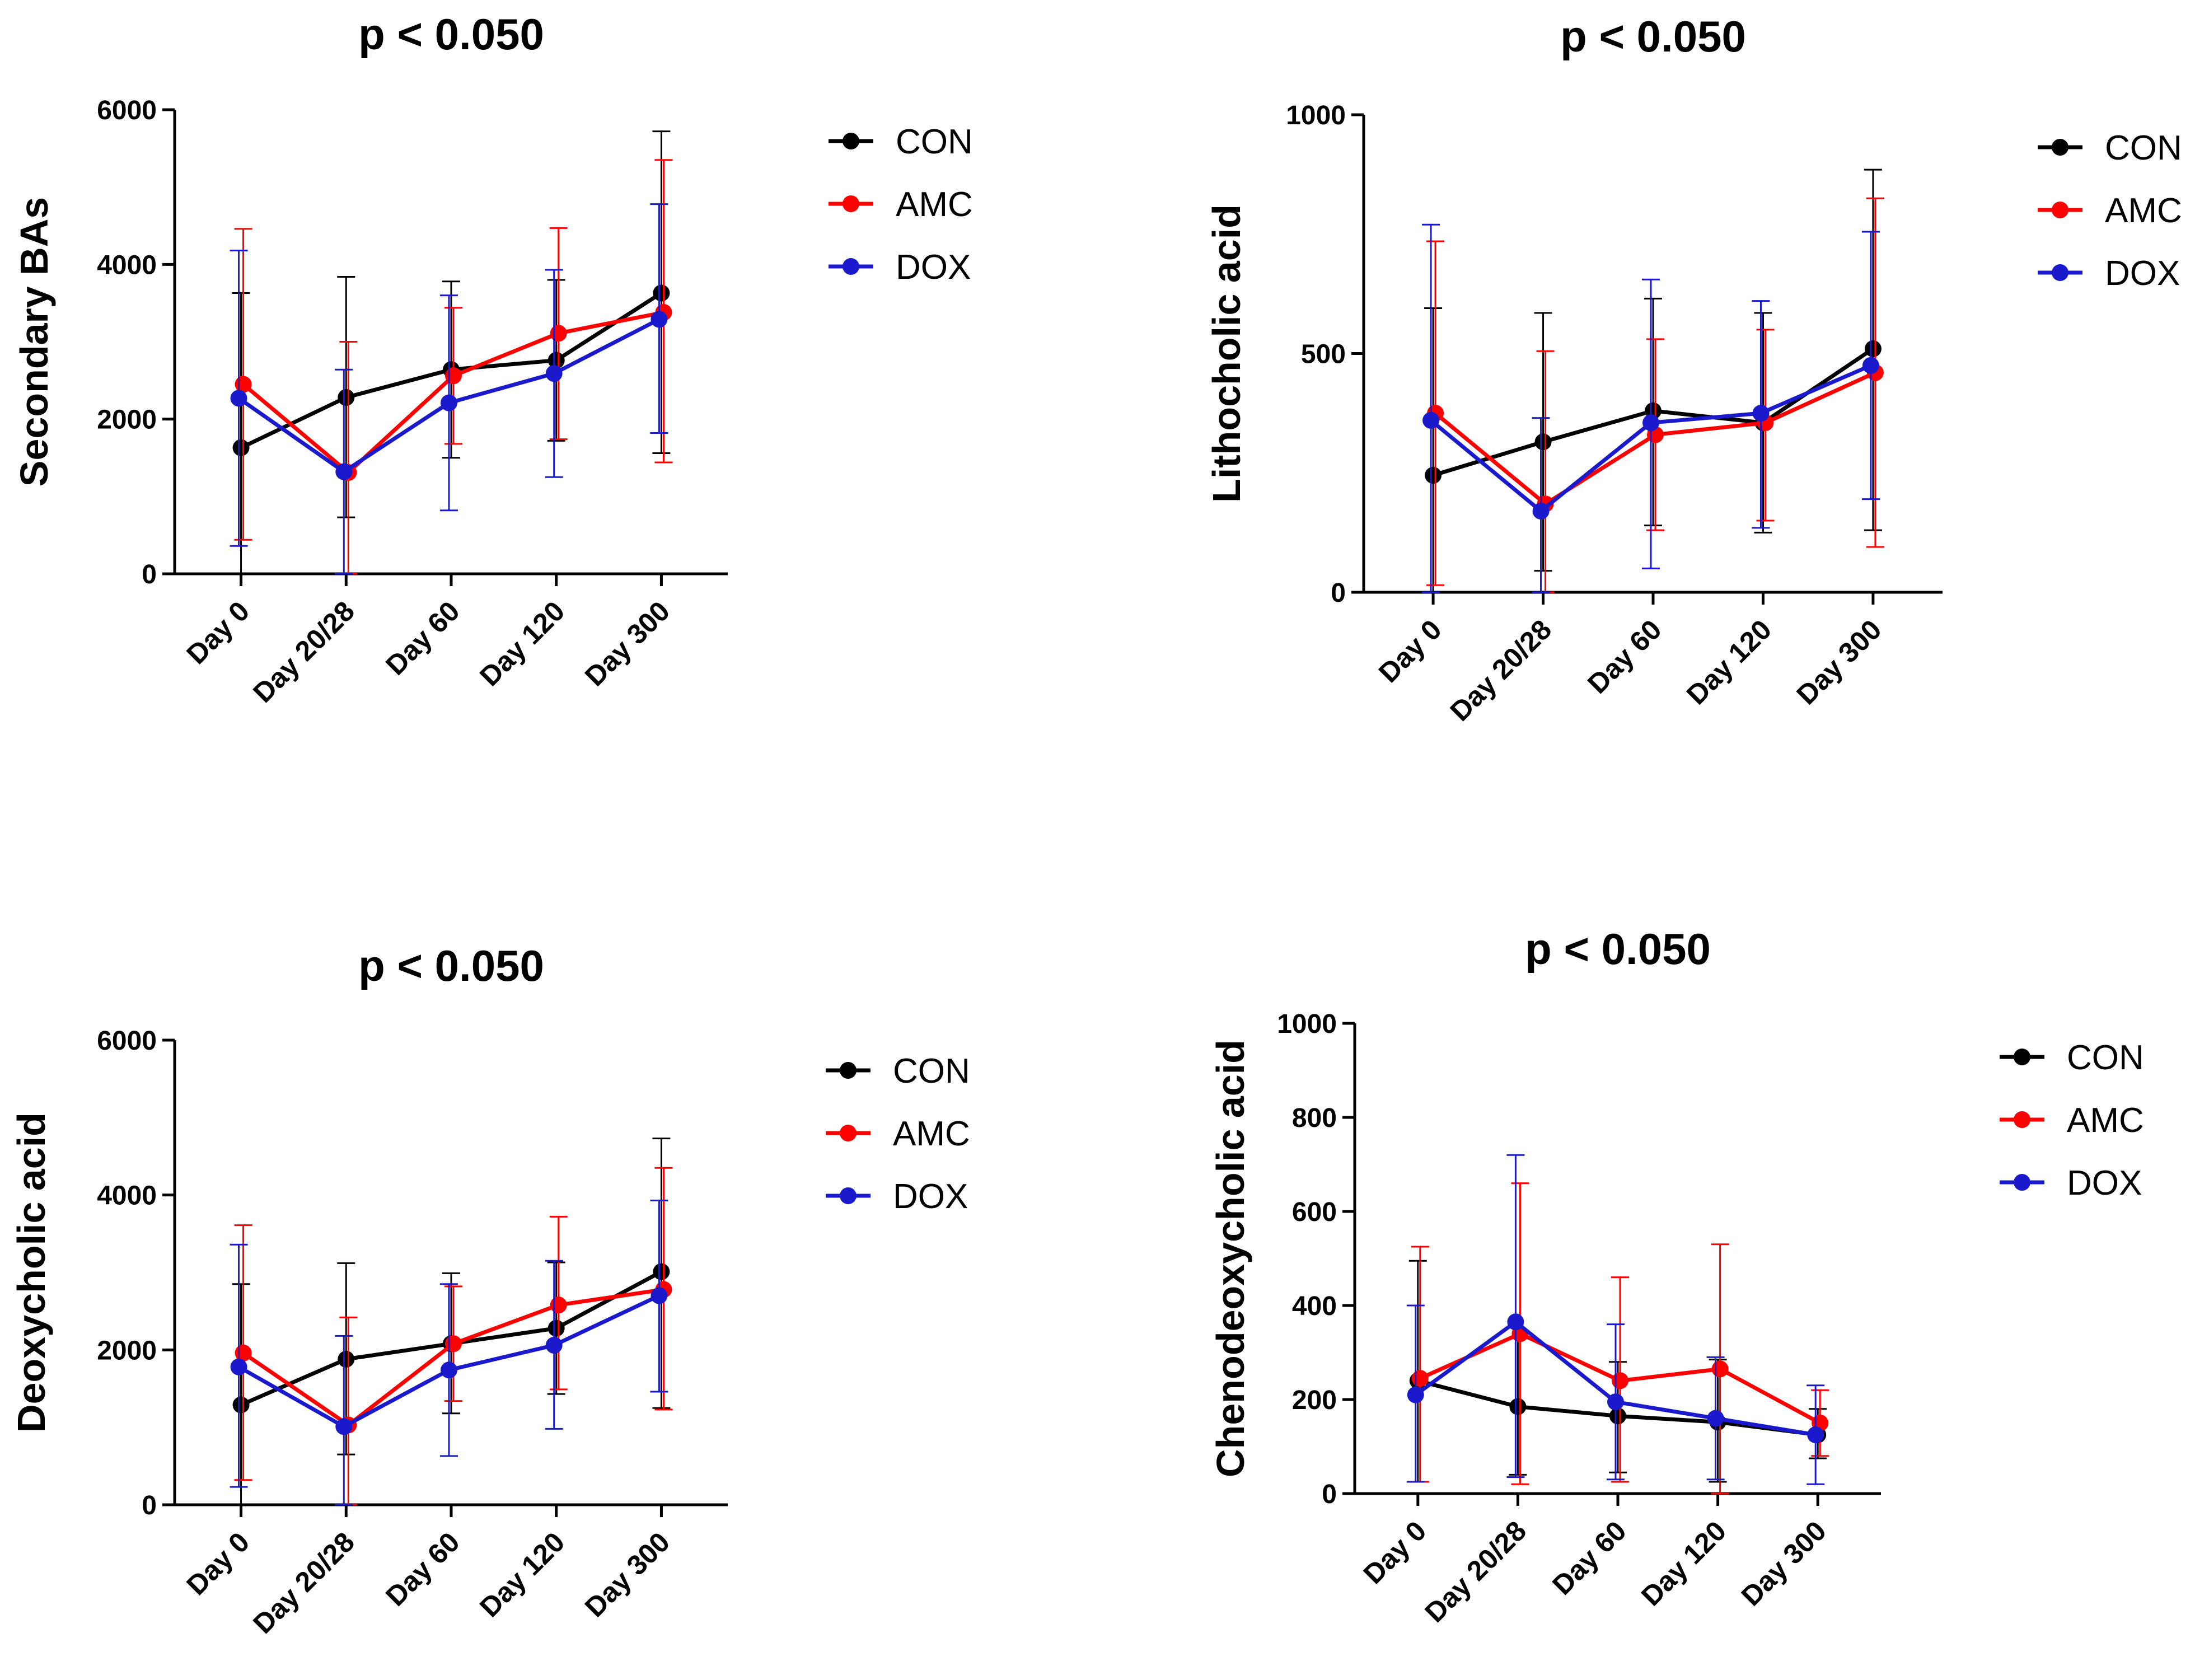  What do you see at coordinates (127, 420) in the screenshot?
I see `y-tick-label: 2000` at bounding box center [127, 420].